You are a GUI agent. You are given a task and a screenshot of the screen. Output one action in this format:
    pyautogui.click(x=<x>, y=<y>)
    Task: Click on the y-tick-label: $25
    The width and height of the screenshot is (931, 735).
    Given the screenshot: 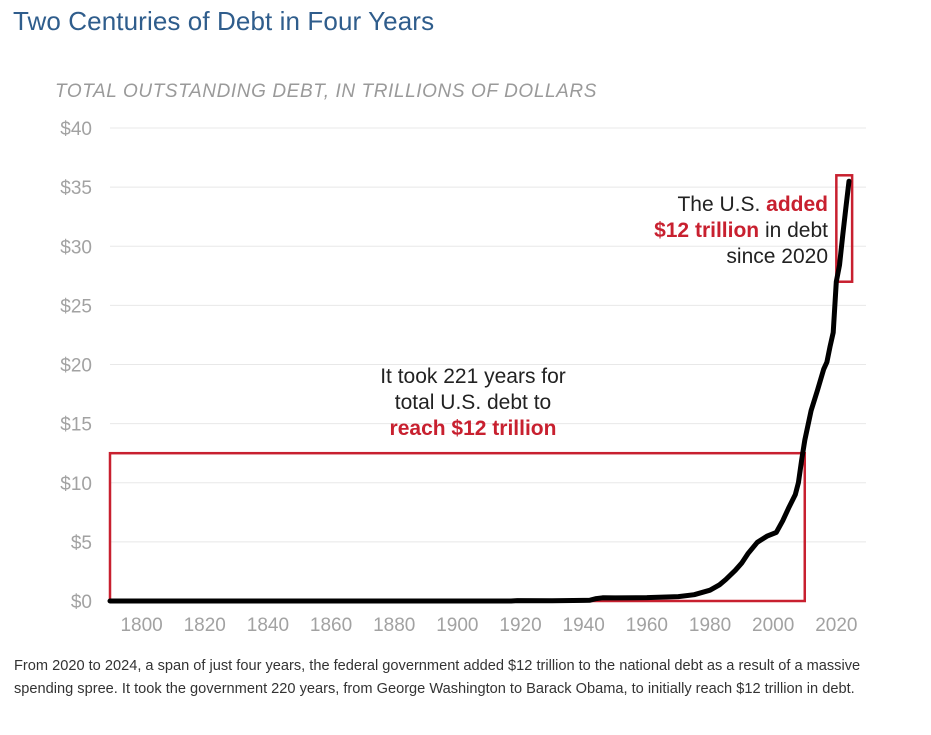 What is the action you would take?
    pyautogui.click(x=76, y=306)
    